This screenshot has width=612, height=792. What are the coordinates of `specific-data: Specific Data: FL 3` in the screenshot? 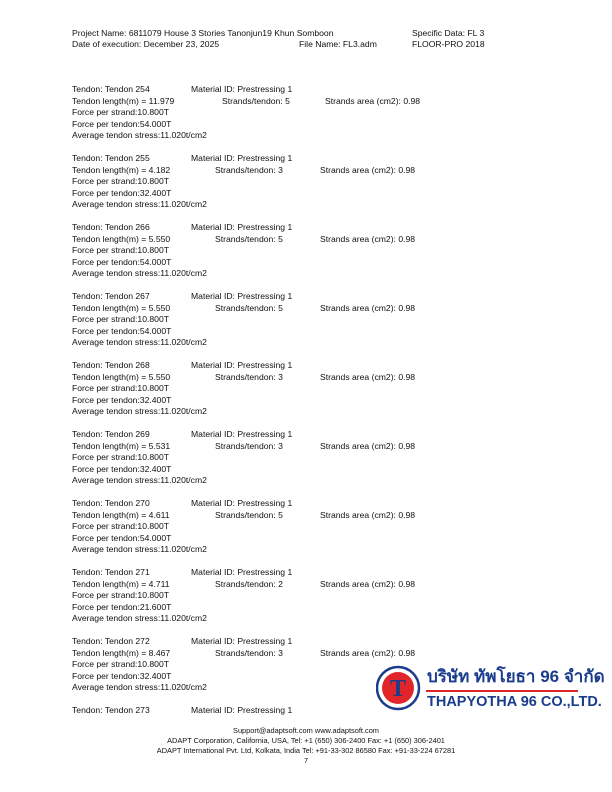 It's located at (448, 33).